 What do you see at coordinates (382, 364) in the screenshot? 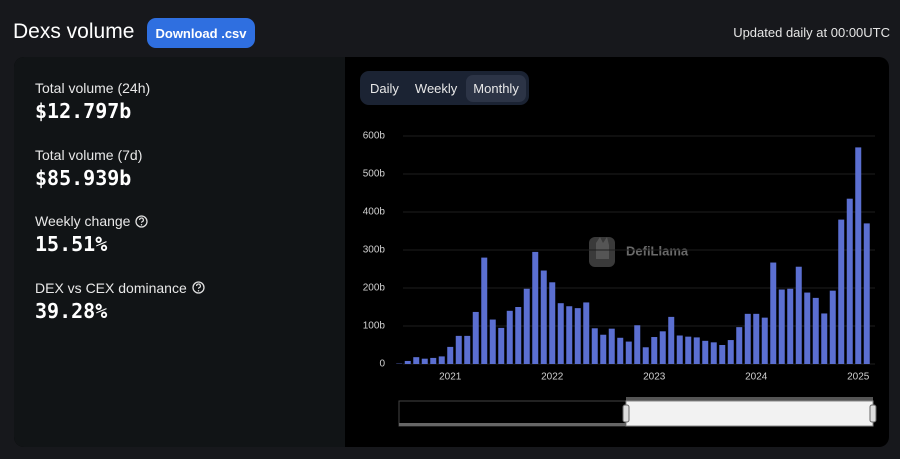
I see `y-tick-label: 0` at bounding box center [382, 364].